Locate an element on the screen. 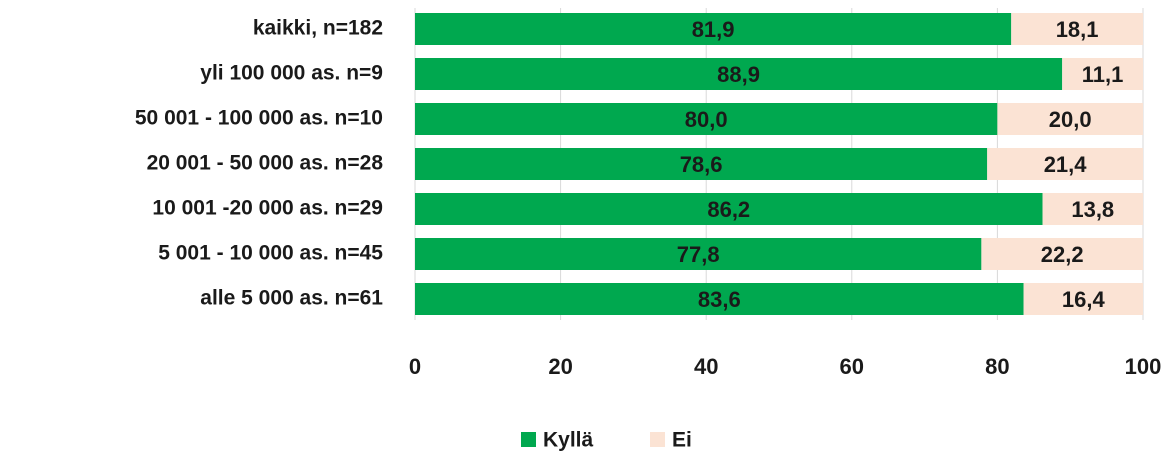 Image resolution: width=1173 pixels, height=461 pixels. data-label: 21,4 is located at coordinates (1066, 164).